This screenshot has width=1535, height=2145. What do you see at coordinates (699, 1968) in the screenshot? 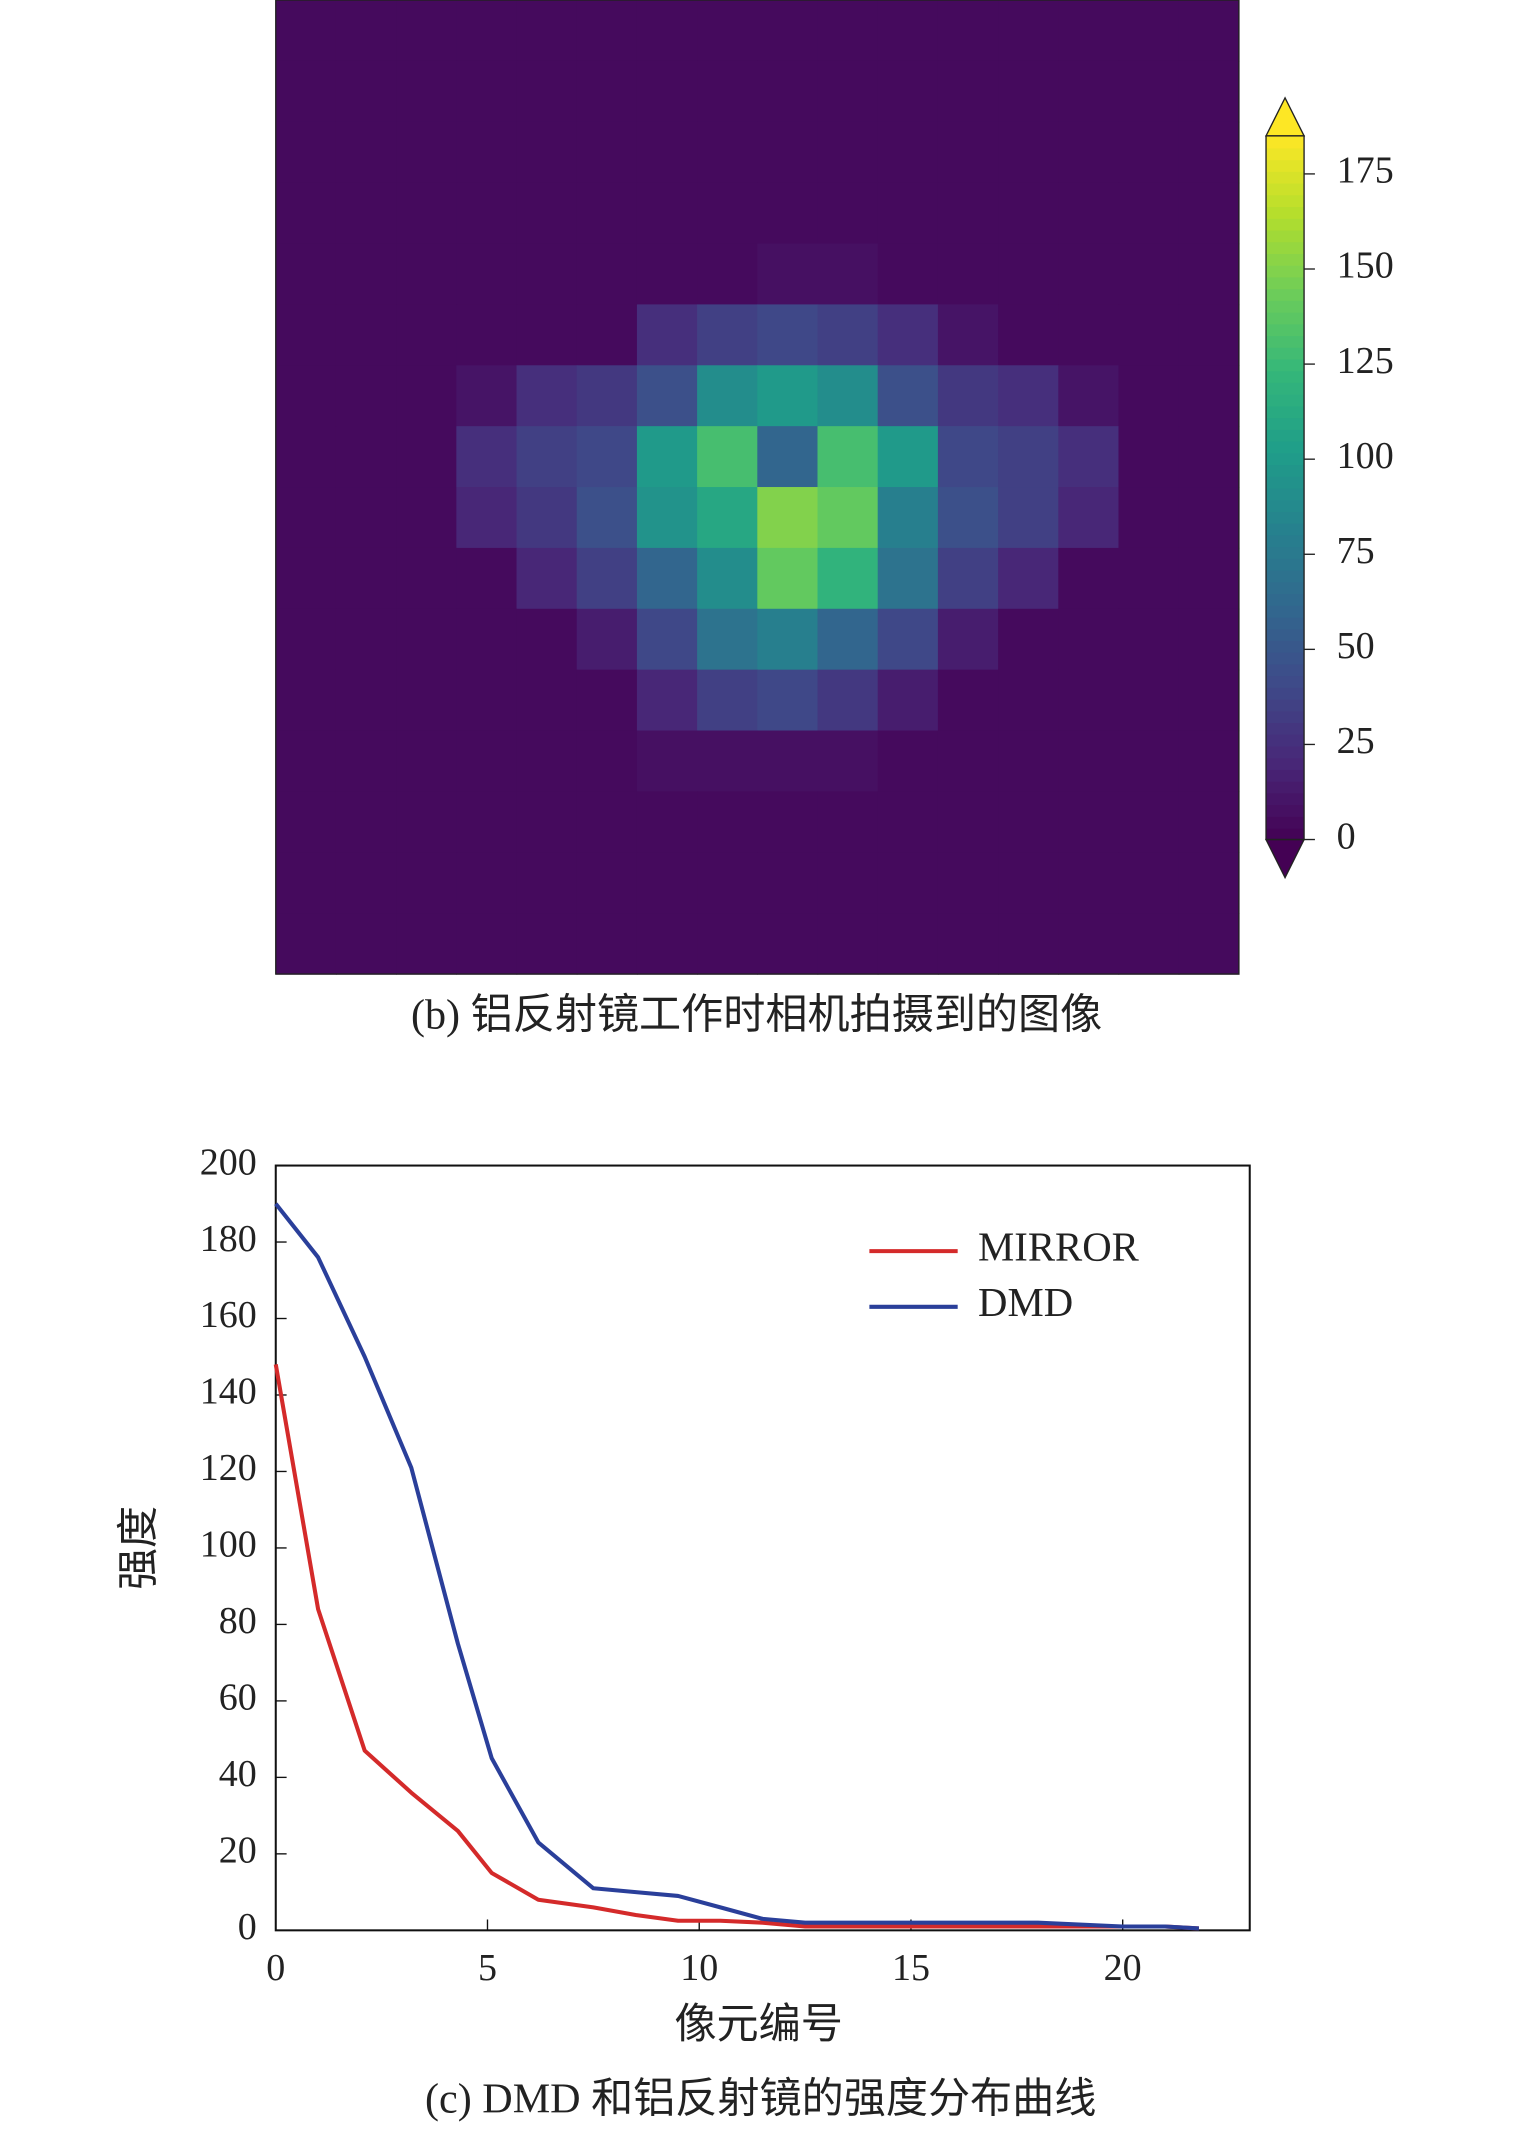
I see `x-tick-label: 10` at bounding box center [699, 1968].